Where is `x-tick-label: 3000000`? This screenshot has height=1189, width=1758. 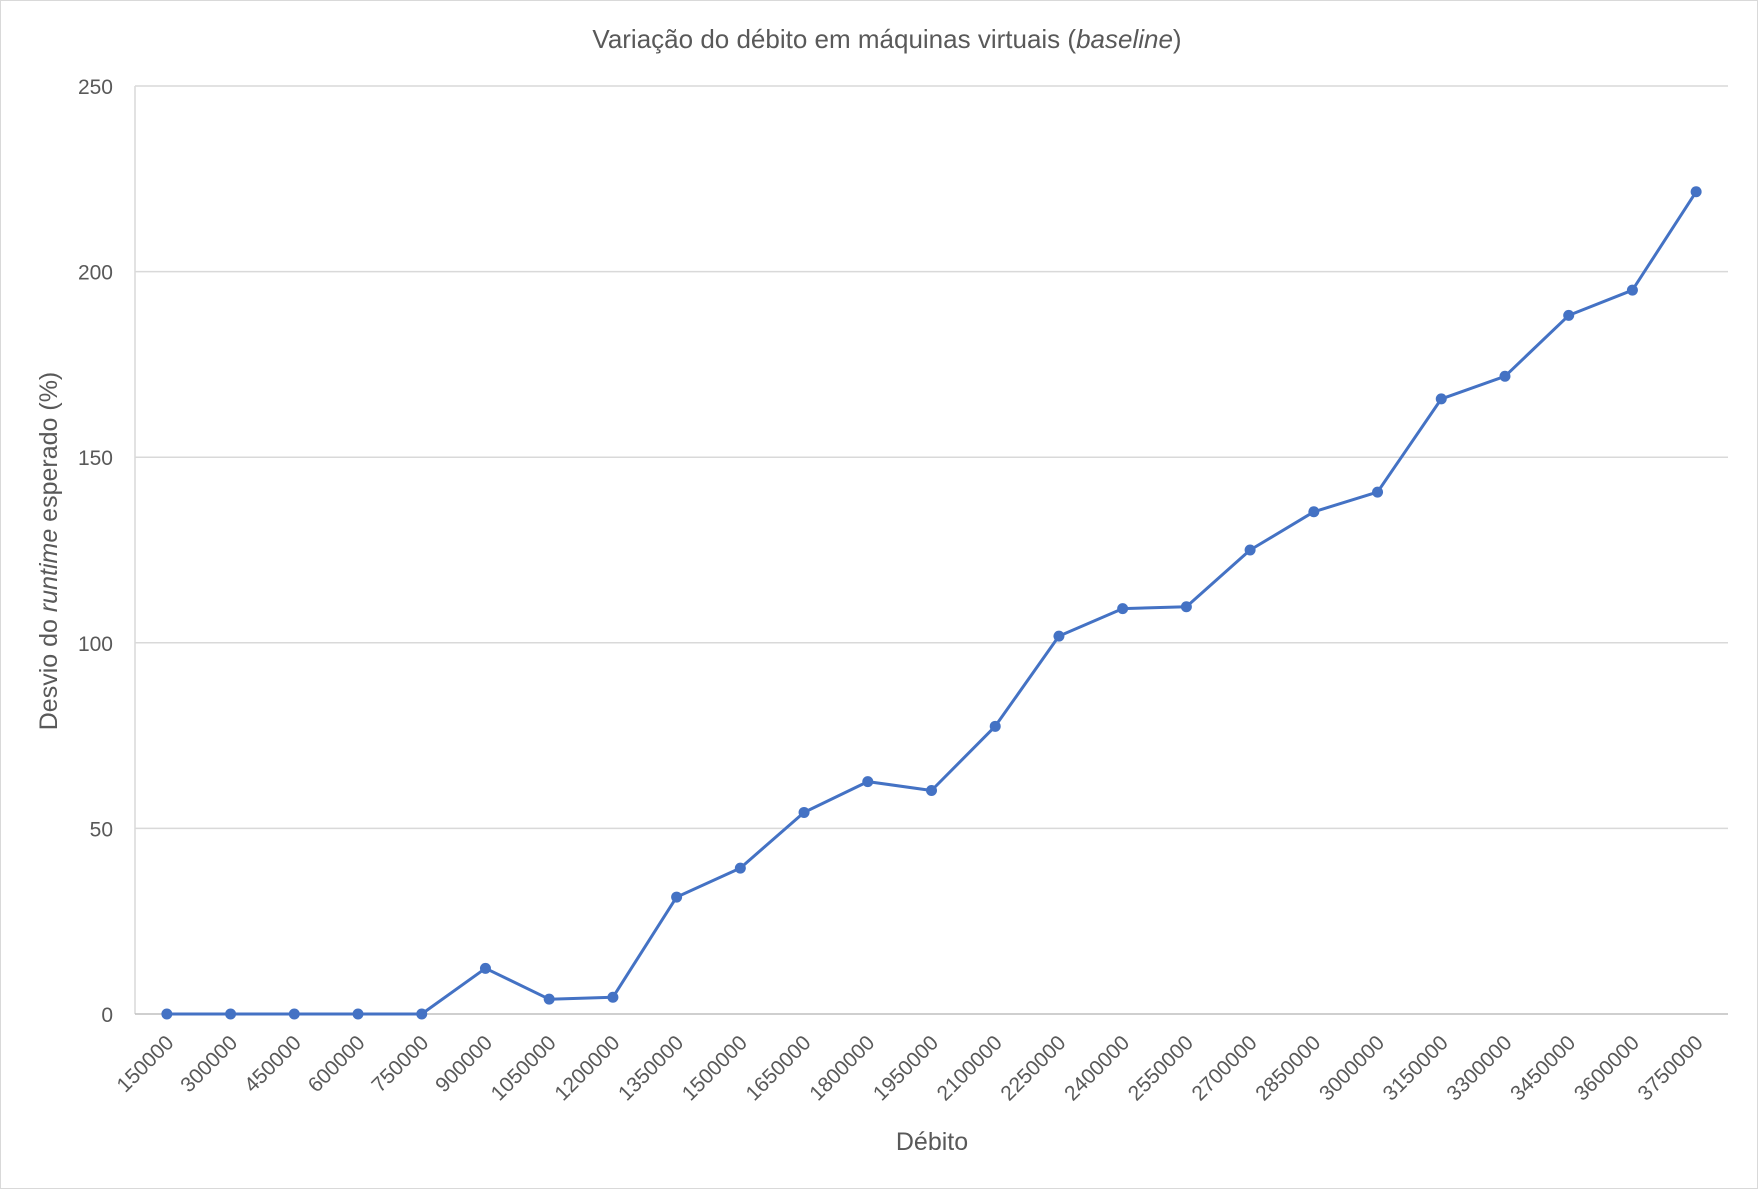
x-tick-label: 3000000 is located at coordinates (1352, 1068).